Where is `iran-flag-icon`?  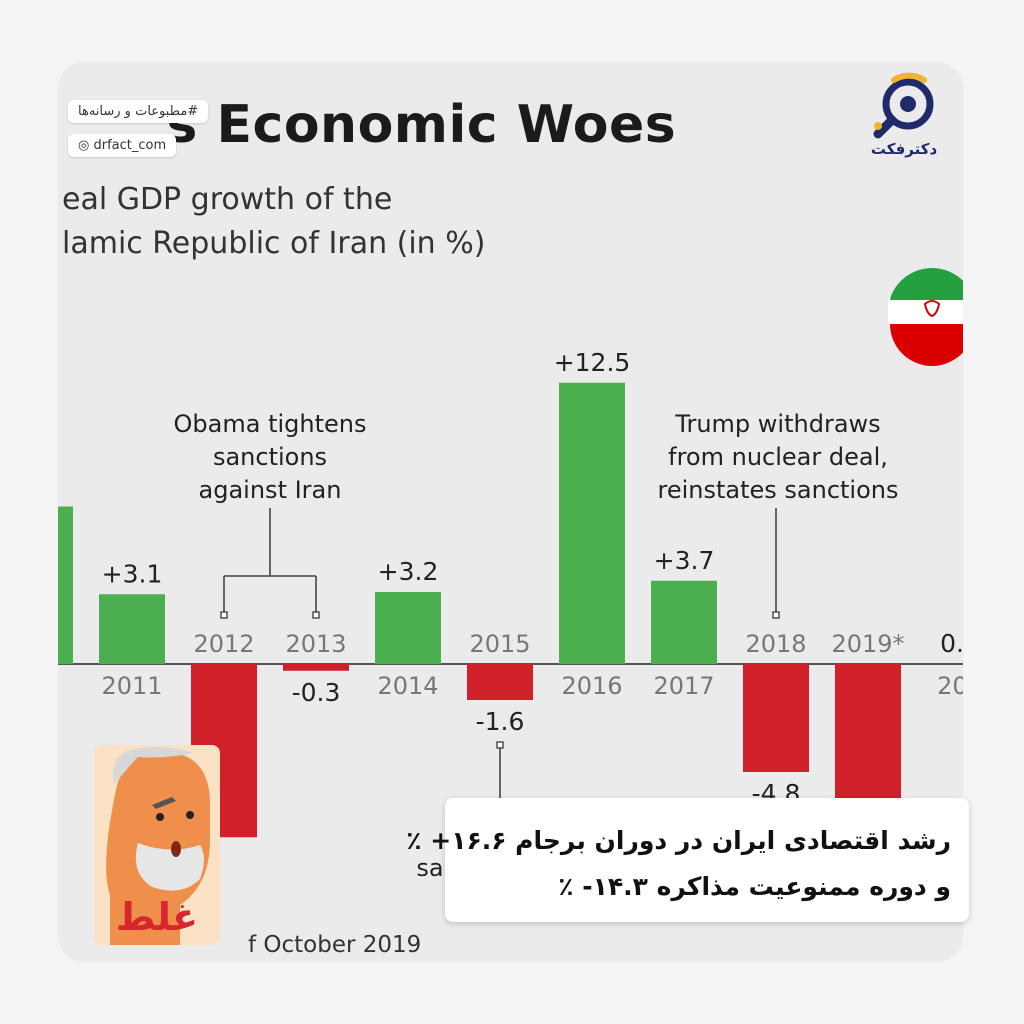 iran-flag-icon is located at coordinates (925, 317).